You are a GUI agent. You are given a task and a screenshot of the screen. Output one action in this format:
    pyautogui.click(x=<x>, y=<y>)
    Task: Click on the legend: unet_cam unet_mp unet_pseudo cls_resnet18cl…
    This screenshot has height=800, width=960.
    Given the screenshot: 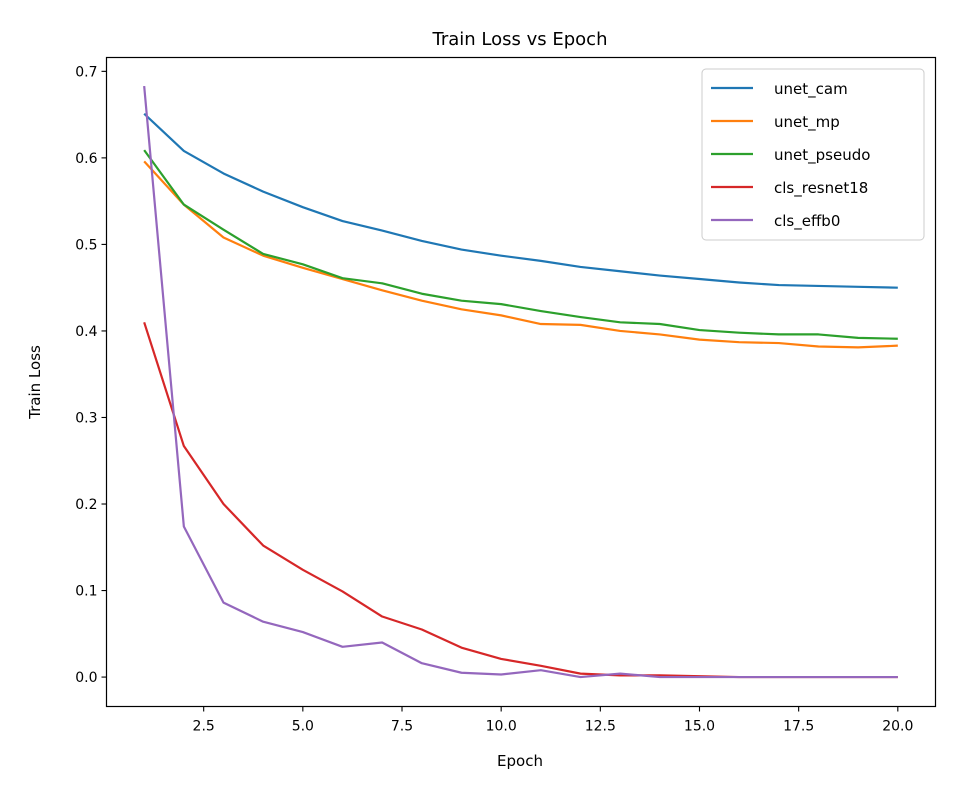 What is the action you would take?
    pyautogui.click(x=813, y=154)
    